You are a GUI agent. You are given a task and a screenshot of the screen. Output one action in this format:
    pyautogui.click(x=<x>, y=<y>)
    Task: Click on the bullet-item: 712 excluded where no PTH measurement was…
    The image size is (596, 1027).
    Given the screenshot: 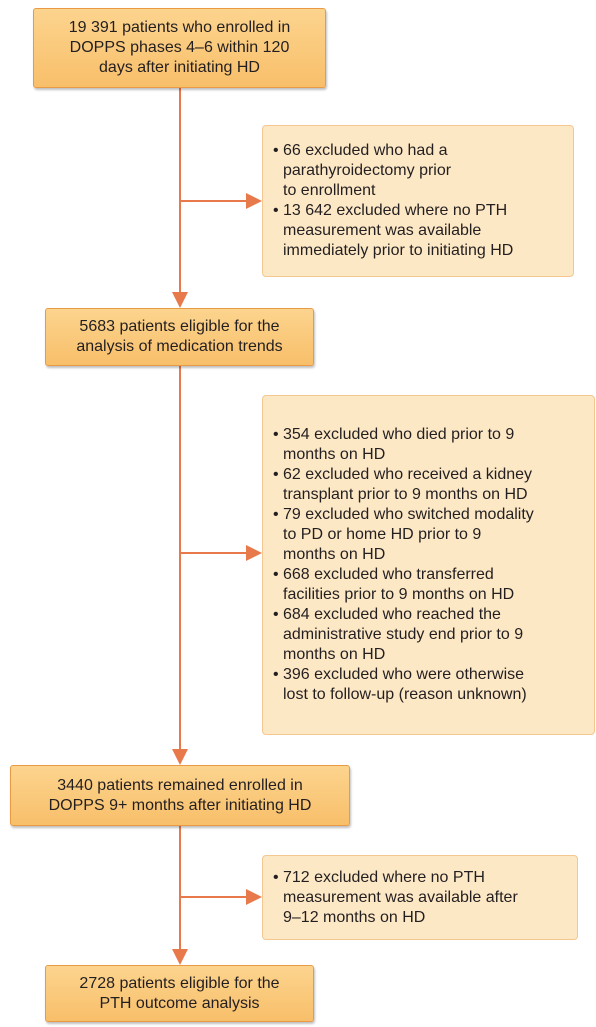 What is the action you would take?
    pyautogui.click(x=425, y=898)
    